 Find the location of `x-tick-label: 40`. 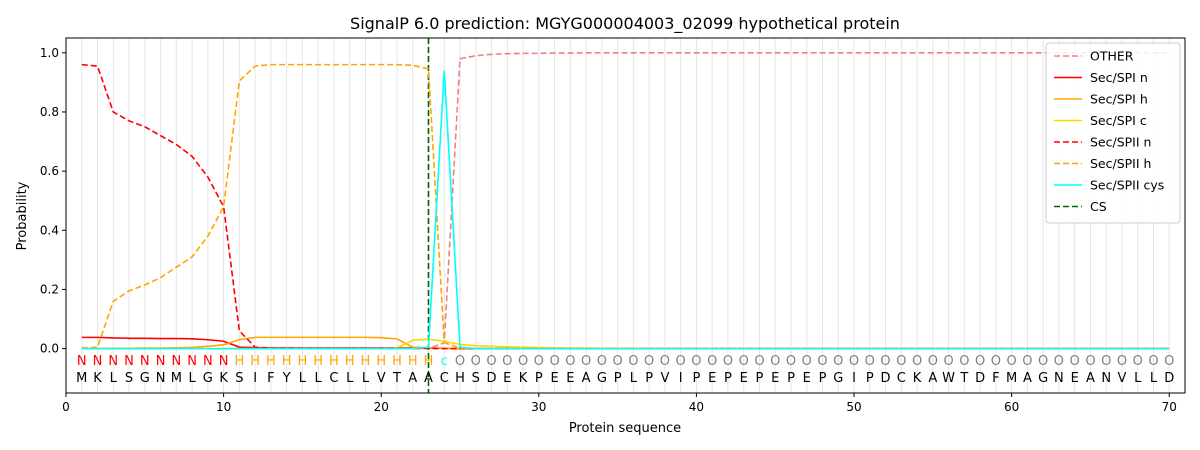

x-tick-label: 40 is located at coordinates (696, 407).